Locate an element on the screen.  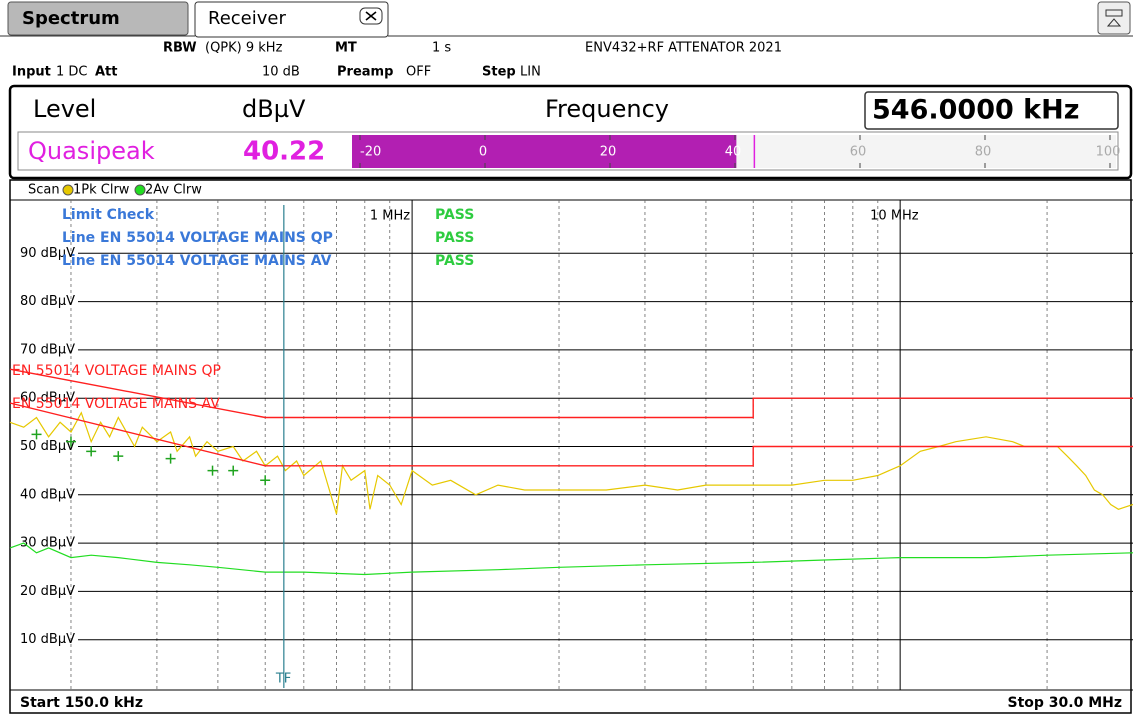
info-label: Preamp is located at coordinates (365, 72).